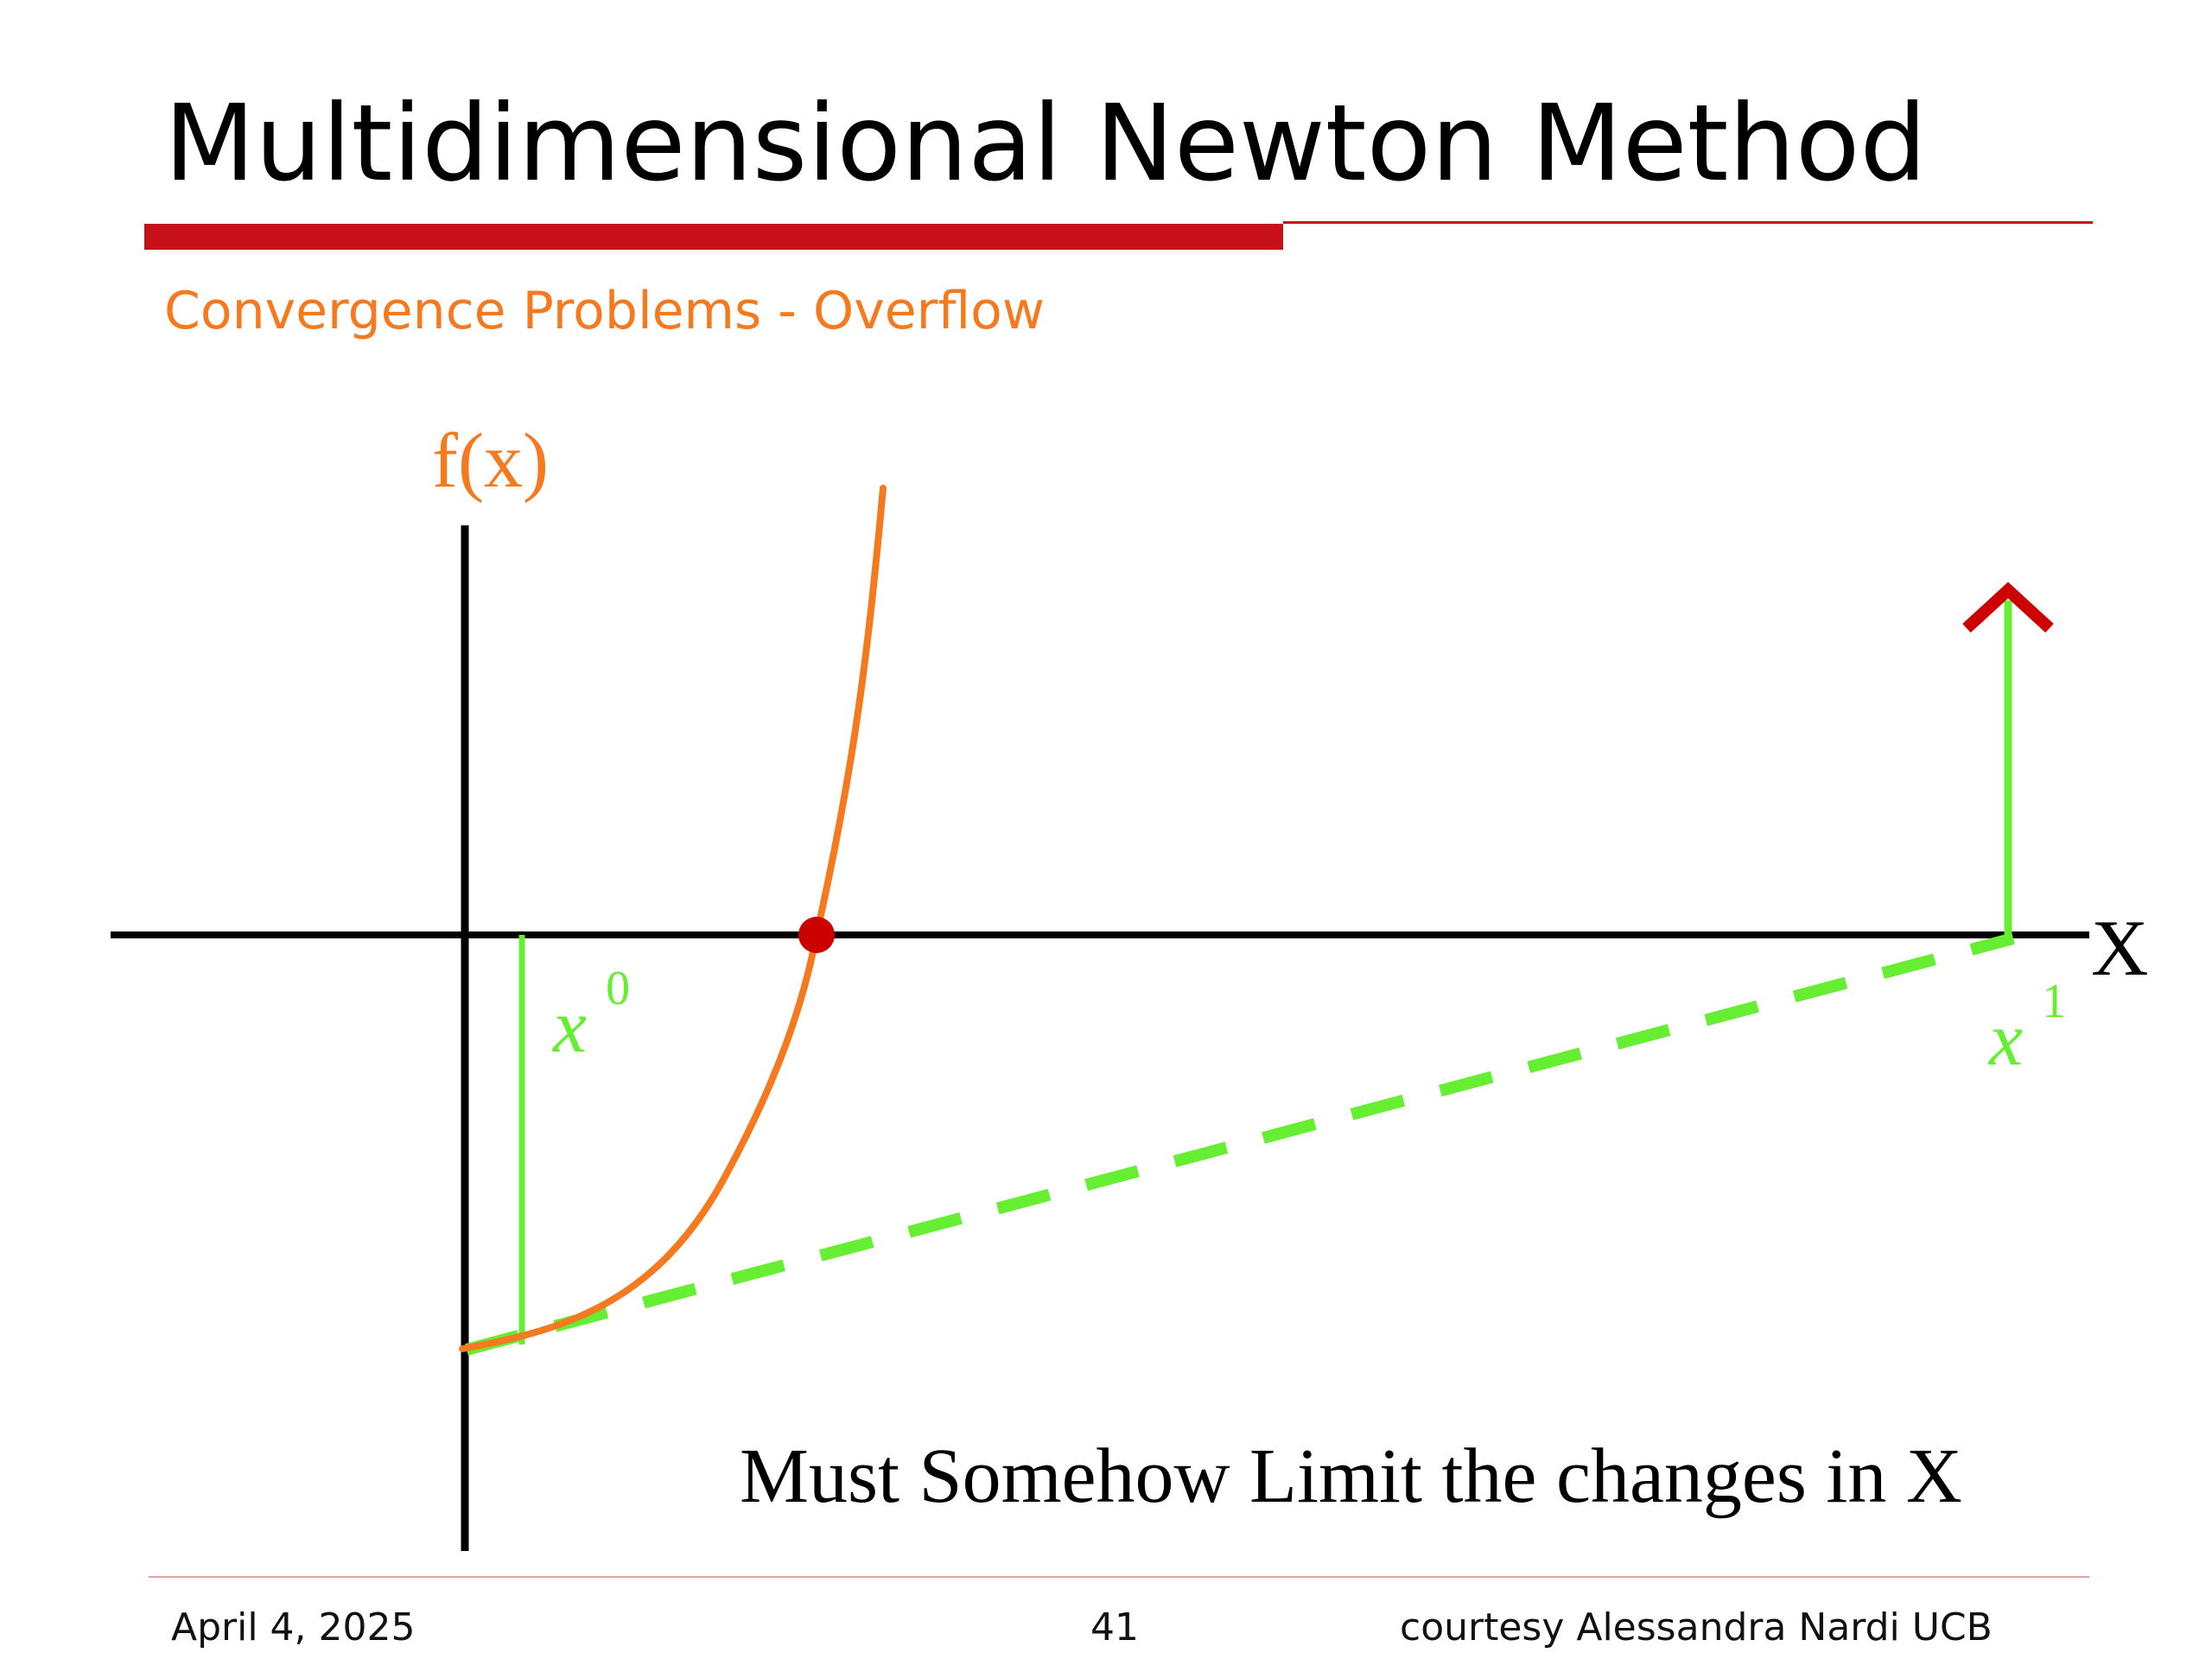 The width and height of the screenshot is (2212, 1659). I want to click on title-underline-thin, so click(1688, 222).